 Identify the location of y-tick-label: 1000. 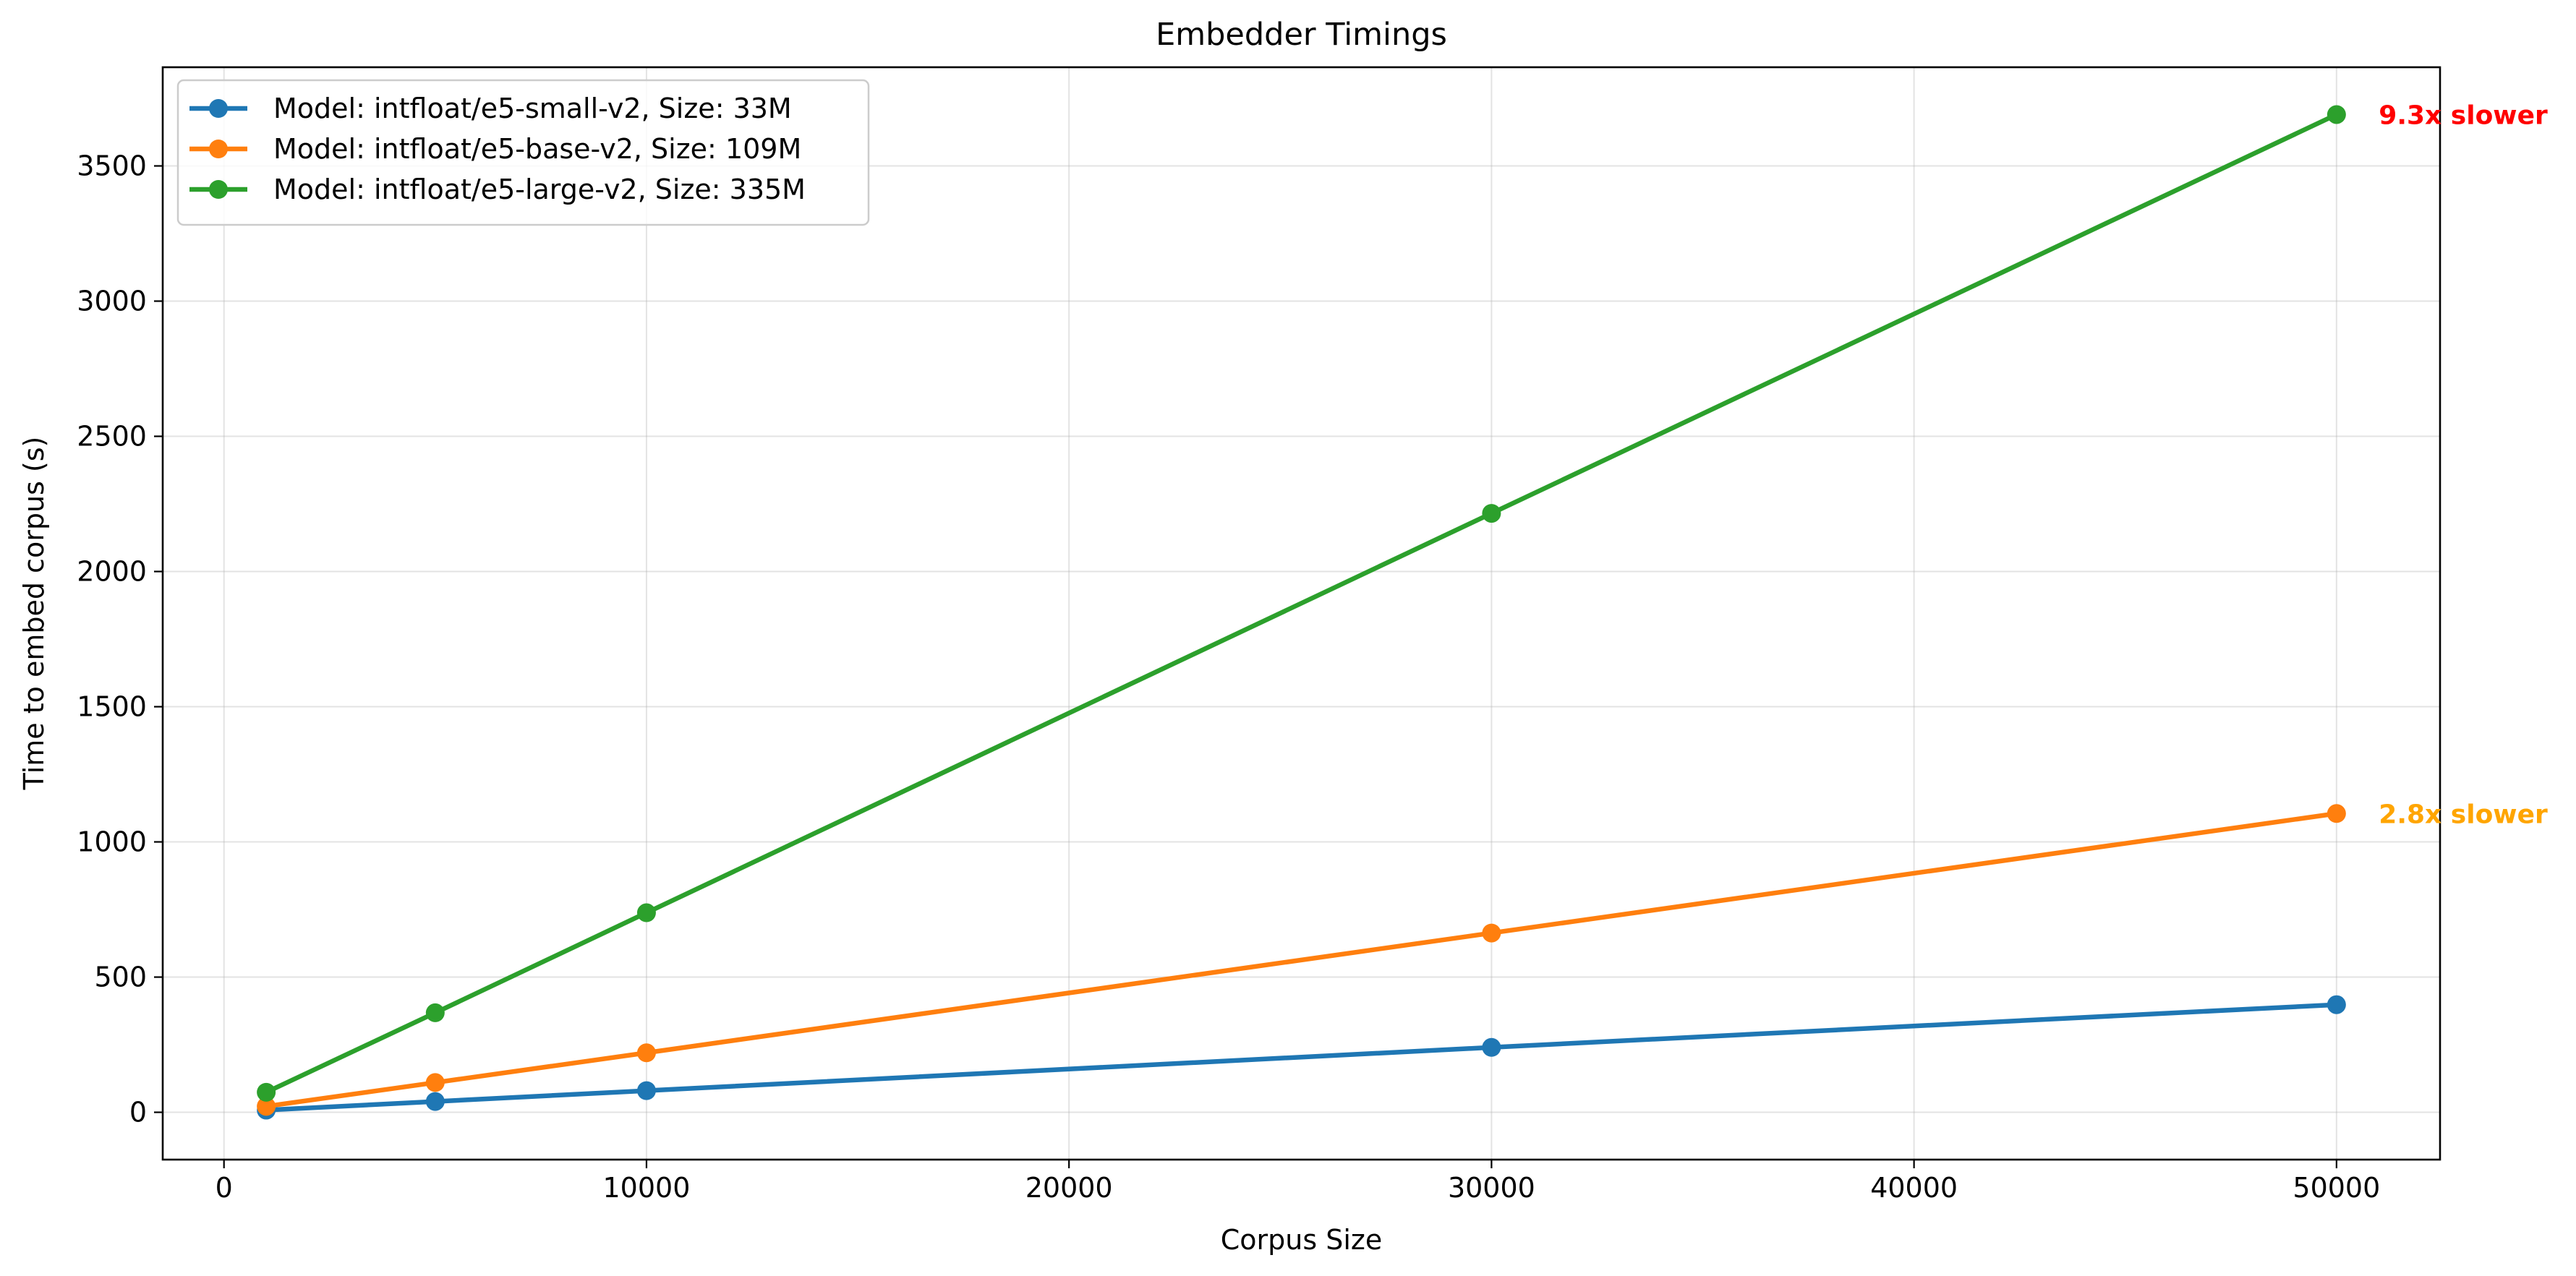
(112, 842).